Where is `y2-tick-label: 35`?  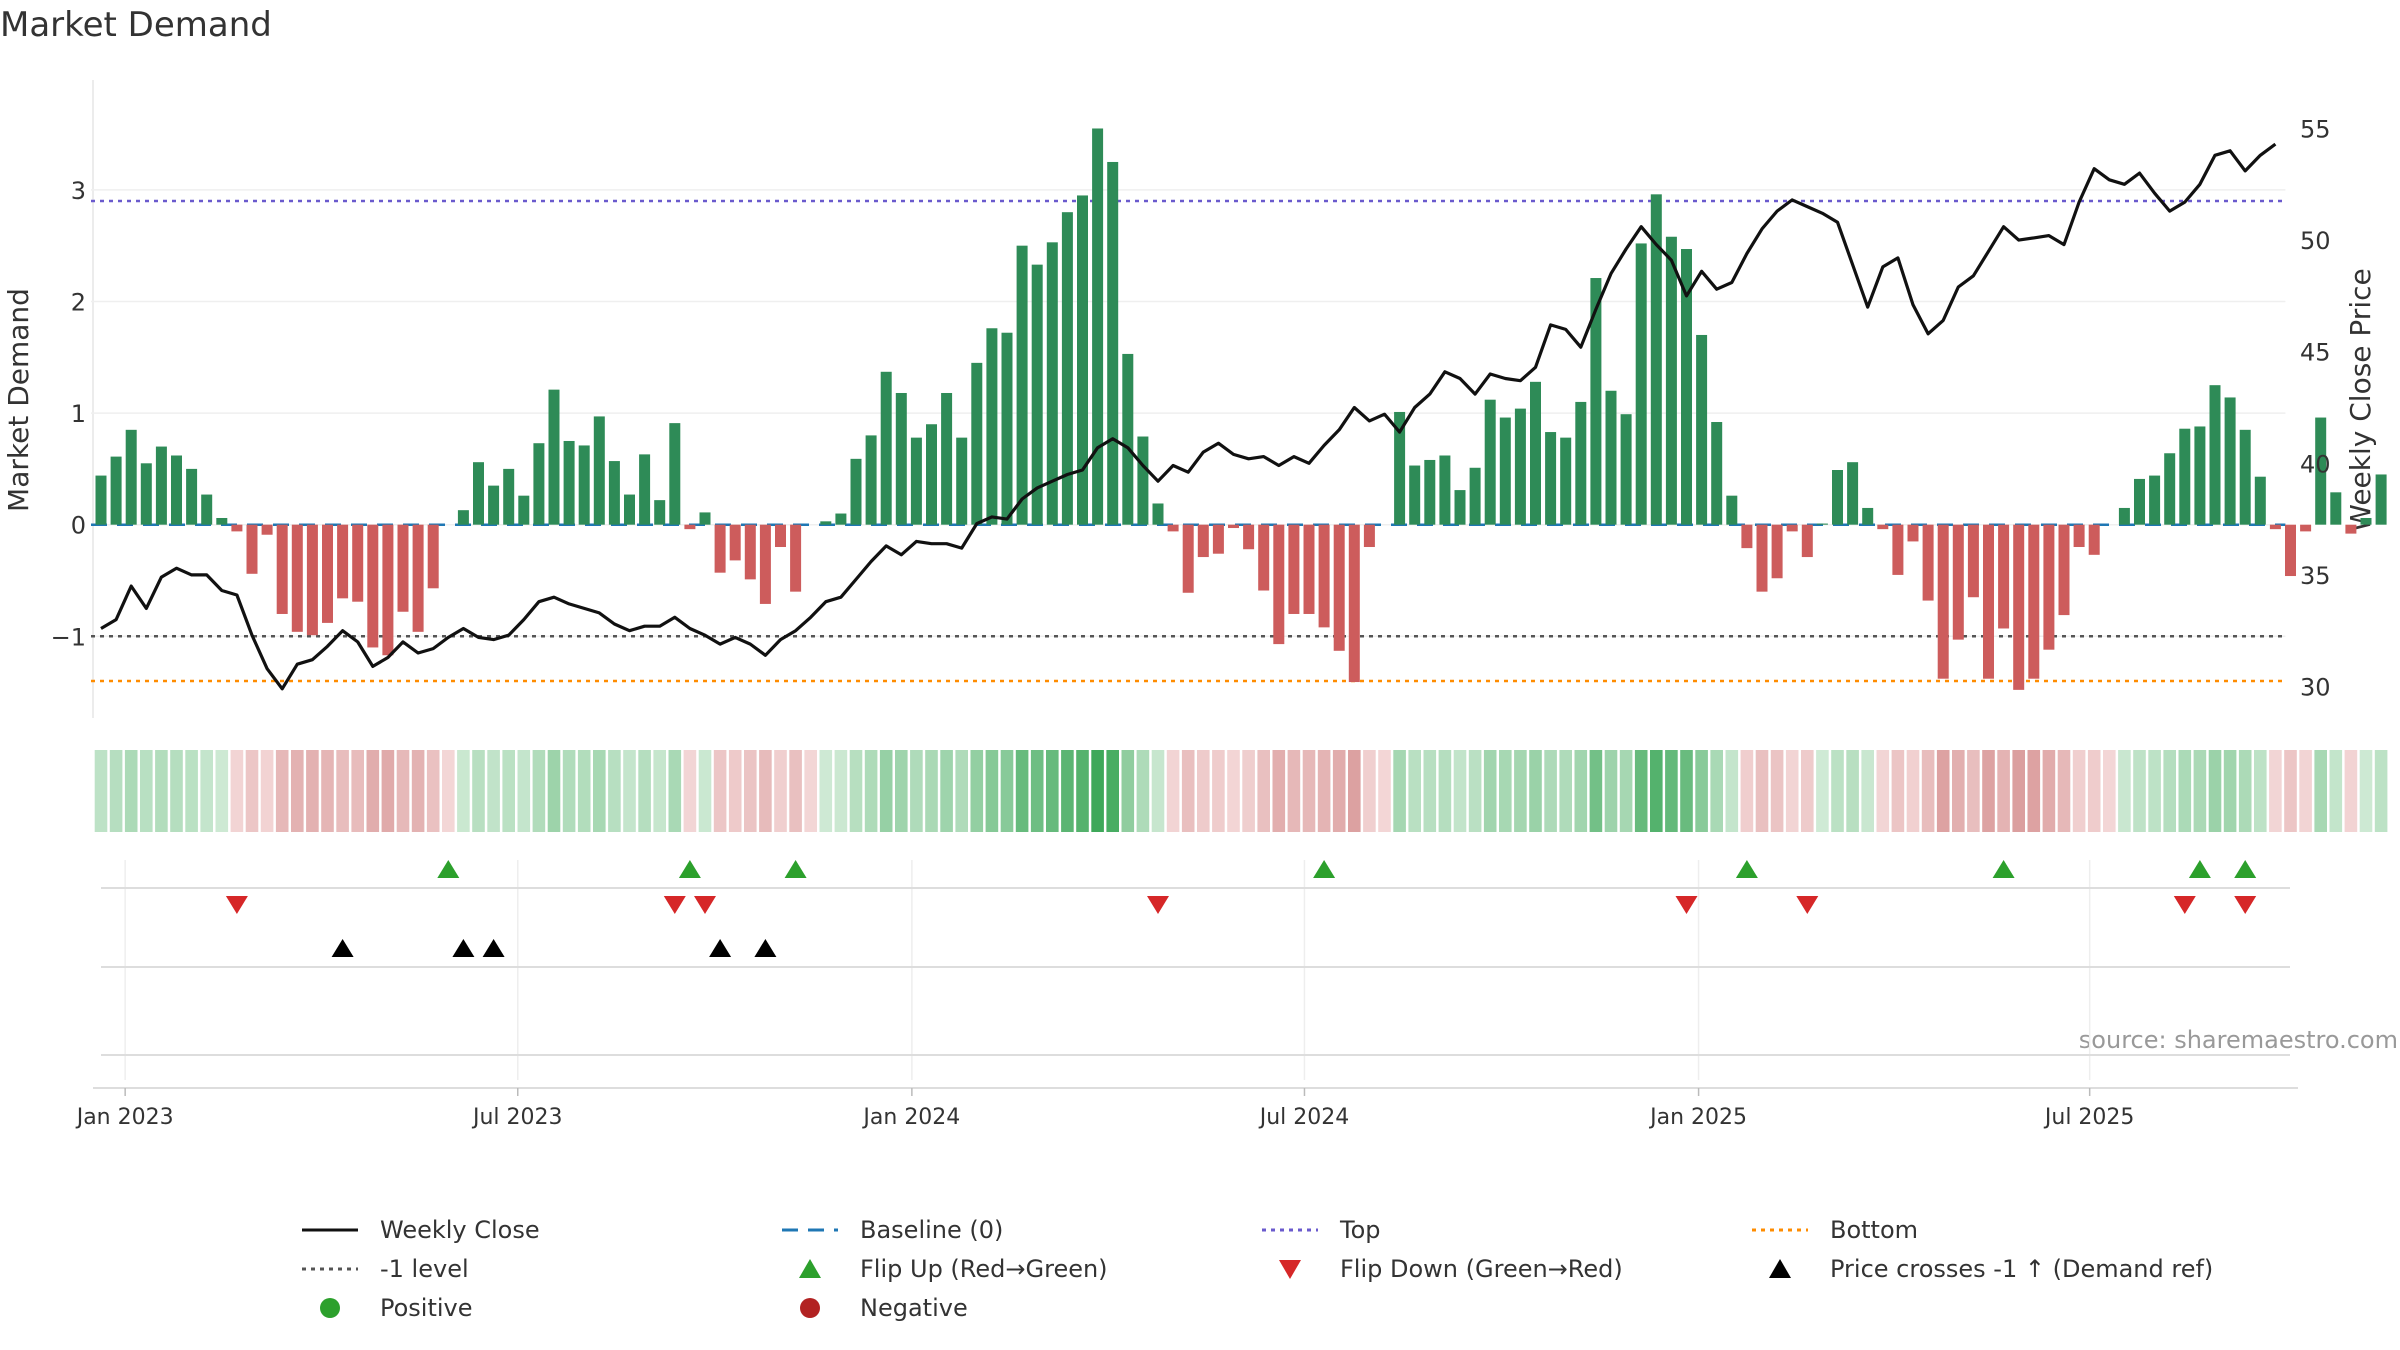
y2-tick-label: 35 is located at coordinates (2315, 576).